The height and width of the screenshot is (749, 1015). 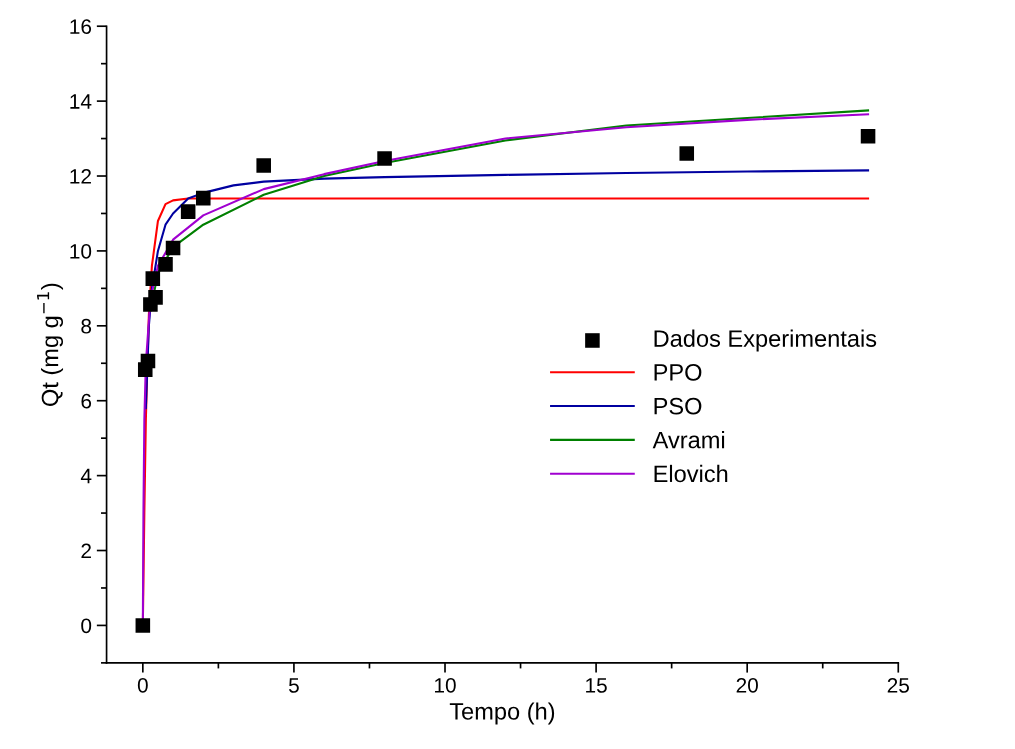 I want to click on x-tick-label: 15, so click(x=596, y=685).